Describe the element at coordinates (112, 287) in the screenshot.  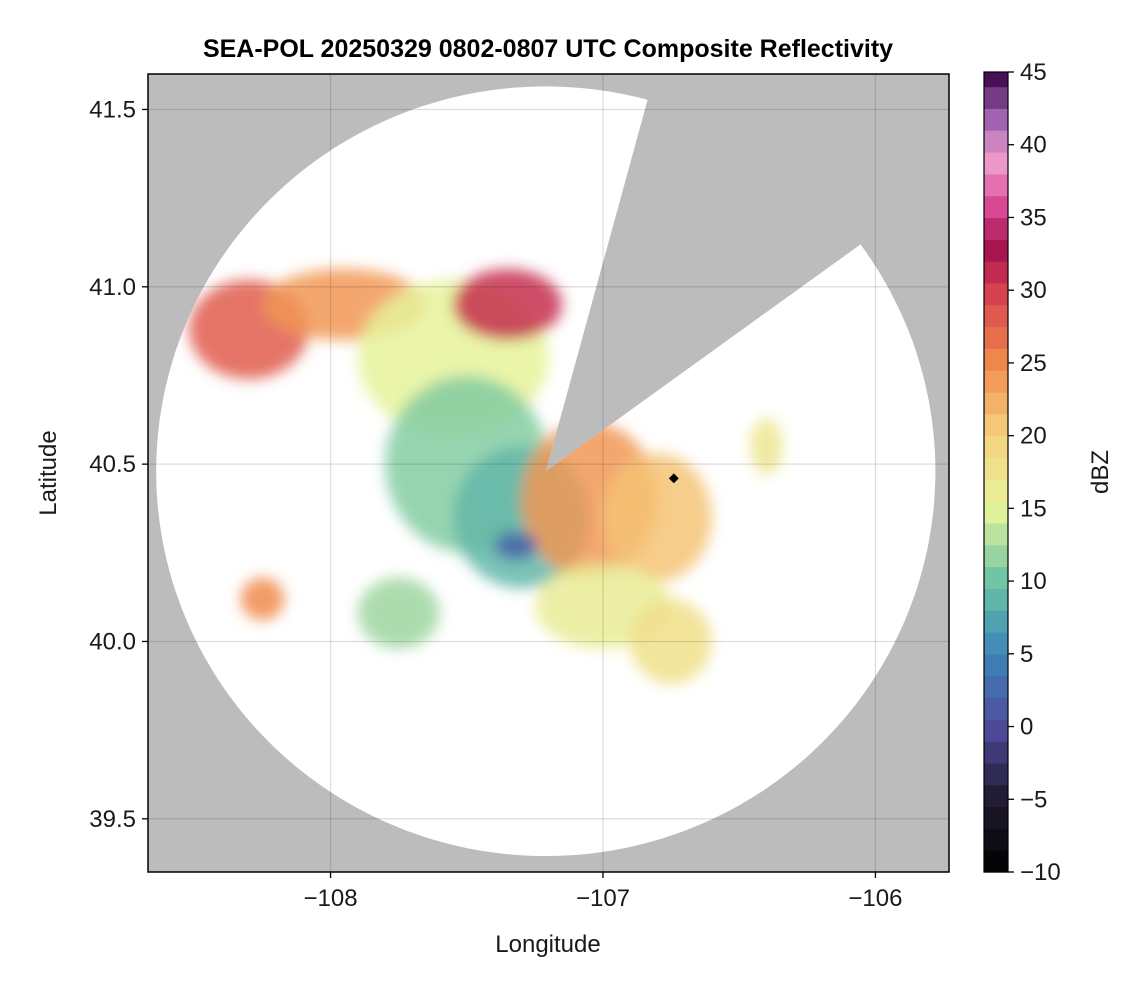
I see `y-tick-label: 41.0` at that location.